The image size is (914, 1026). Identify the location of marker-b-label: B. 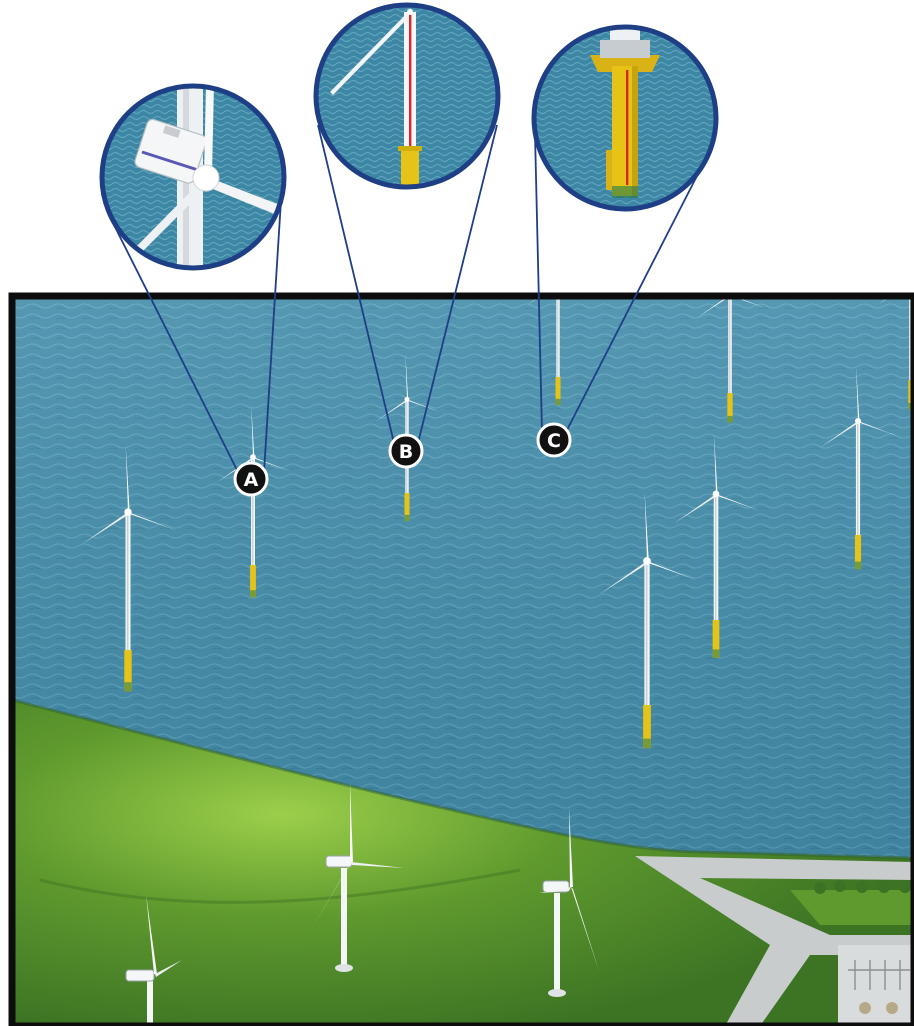
(406, 452).